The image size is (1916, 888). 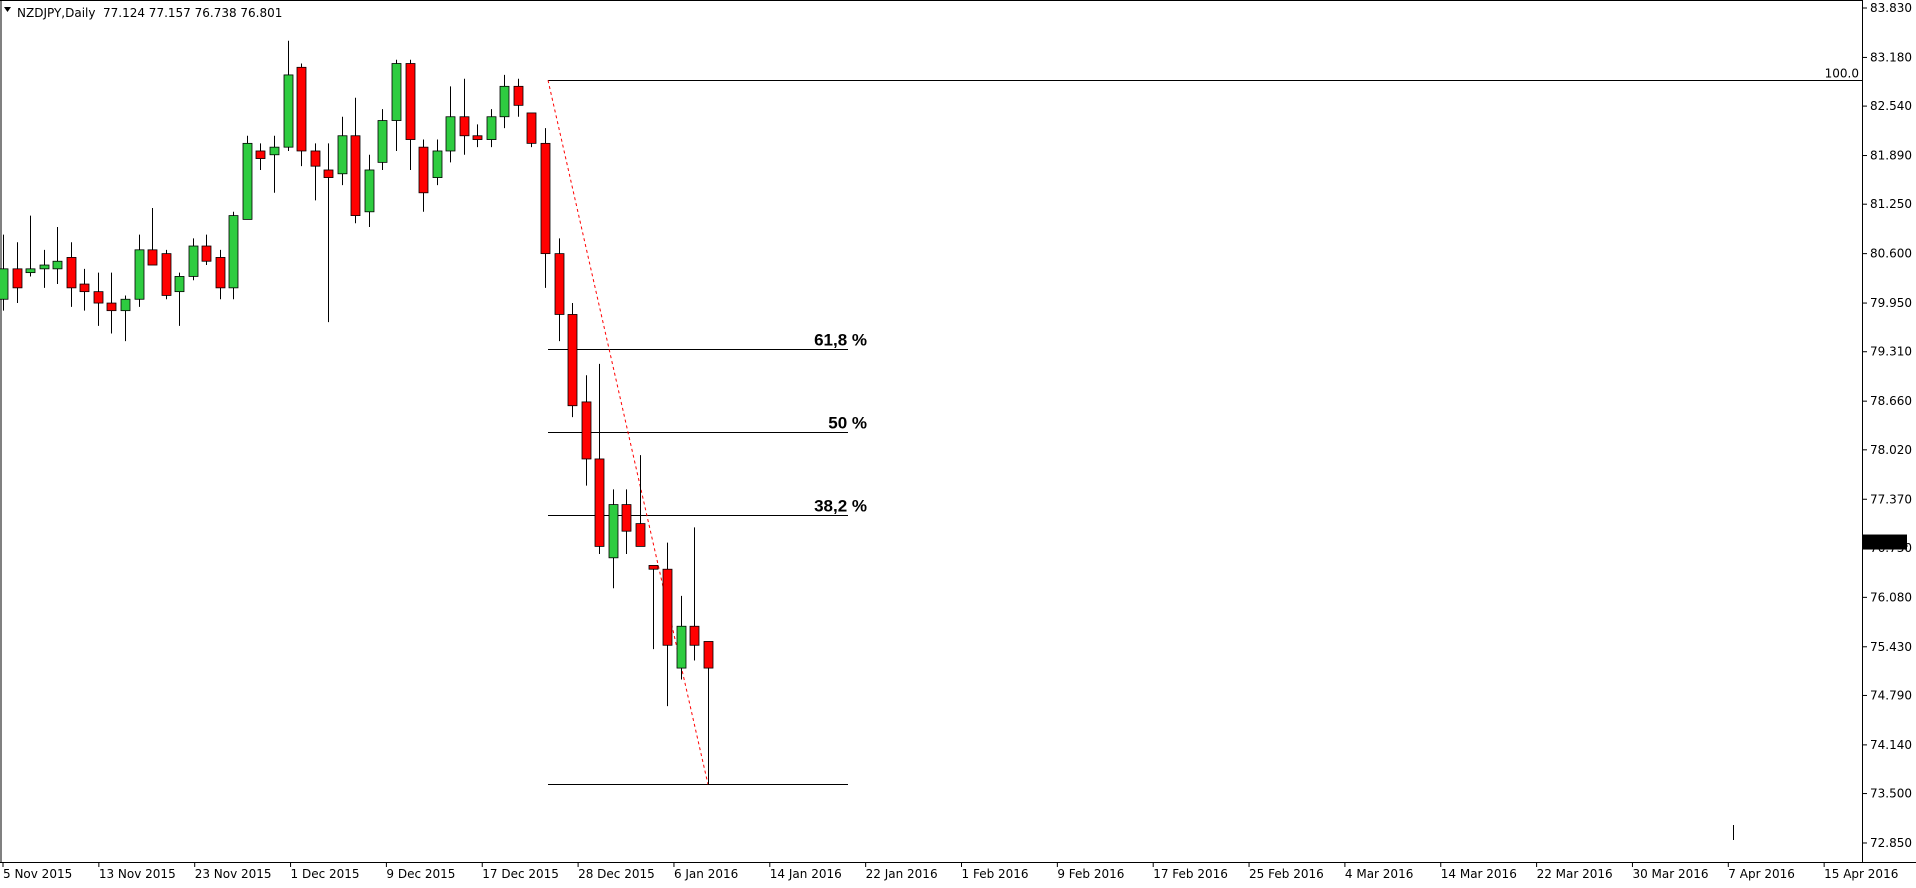 What do you see at coordinates (1190, 874) in the screenshot?
I see `time-tick-label: 17 Feb 2016` at bounding box center [1190, 874].